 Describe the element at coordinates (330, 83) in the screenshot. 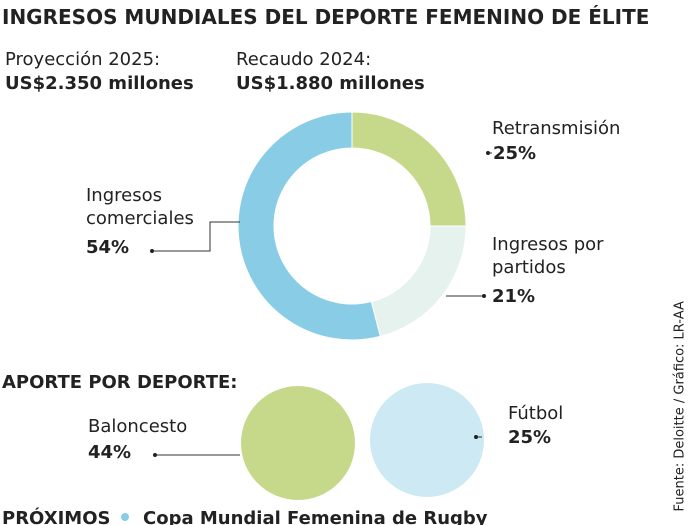

I see `subtitle-value: US$1.880 millones` at that location.